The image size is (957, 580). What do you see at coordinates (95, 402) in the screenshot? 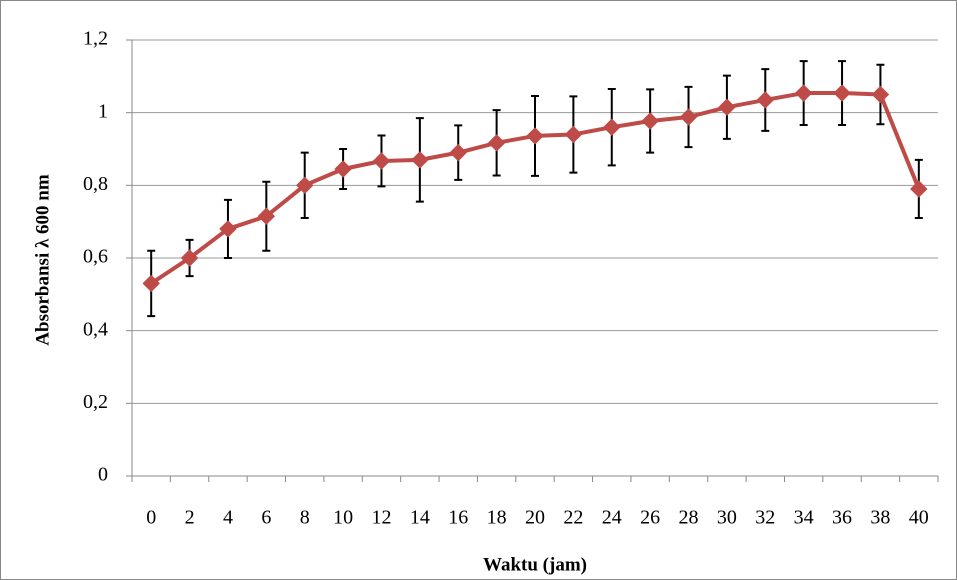
I see `y-tick-label: 0,2` at bounding box center [95, 402].